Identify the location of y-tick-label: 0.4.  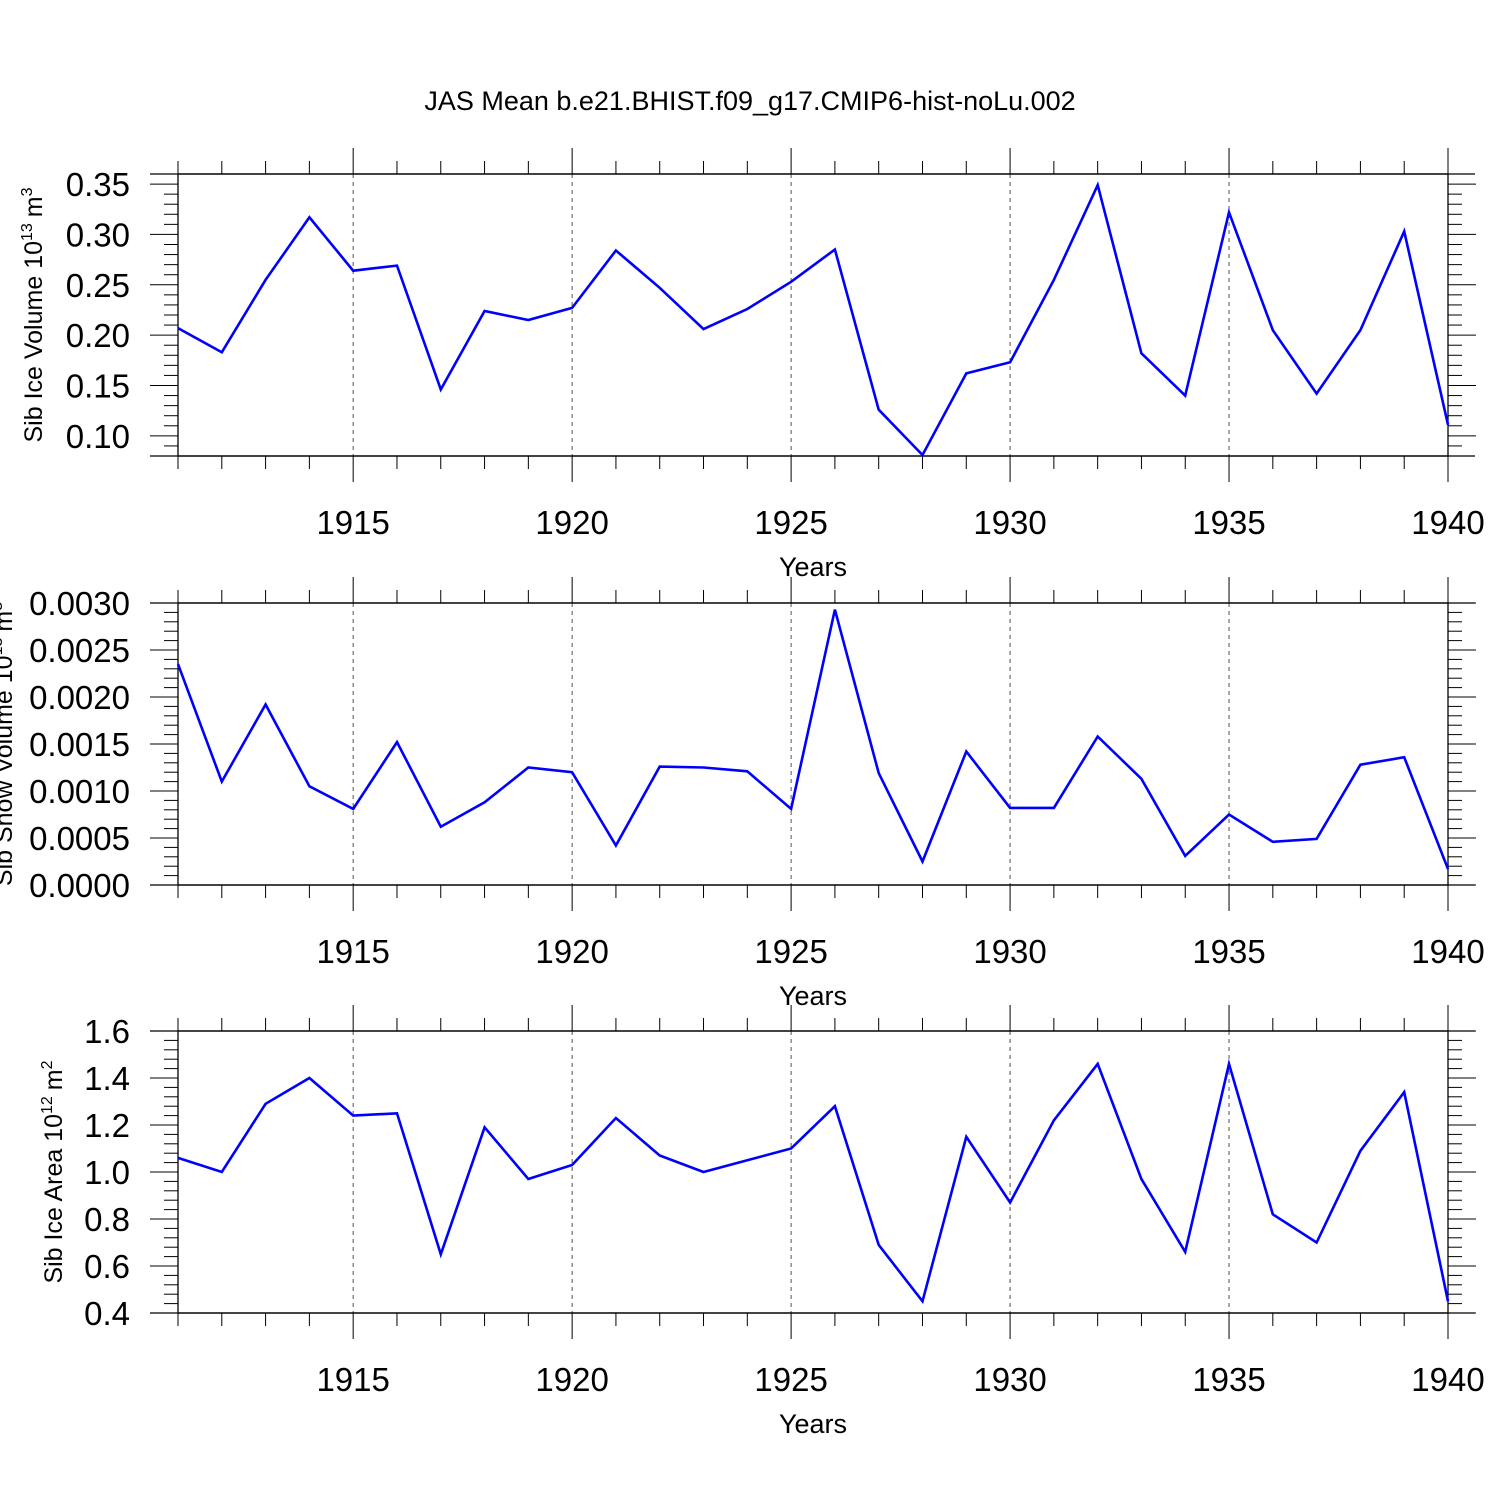
(107, 1313).